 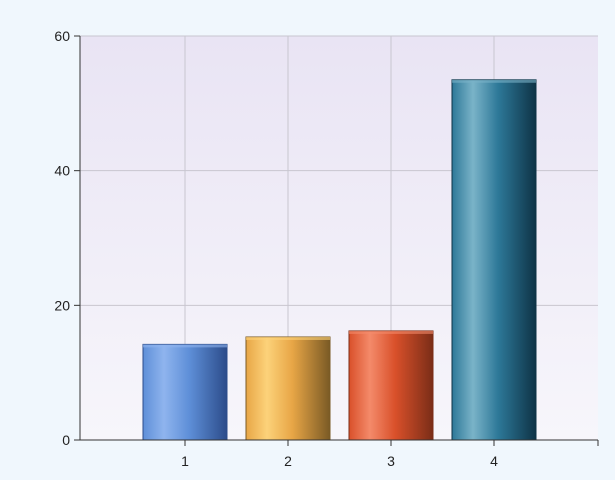 I want to click on y-tick-label-0: 0, so click(x=66, y=440).